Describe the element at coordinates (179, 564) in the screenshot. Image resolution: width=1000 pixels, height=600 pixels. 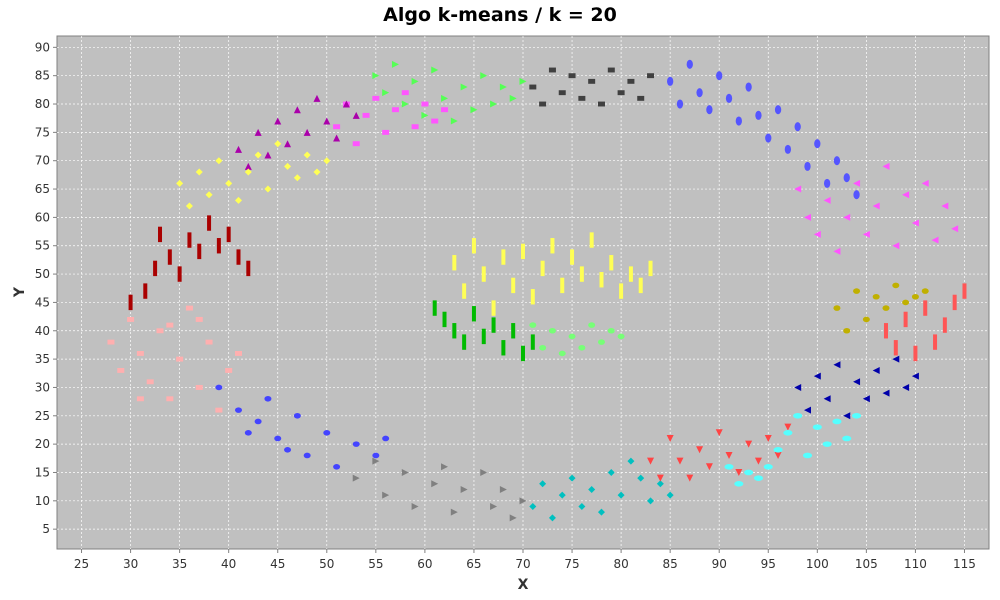
I see `x-tick-label: 35` at that location.